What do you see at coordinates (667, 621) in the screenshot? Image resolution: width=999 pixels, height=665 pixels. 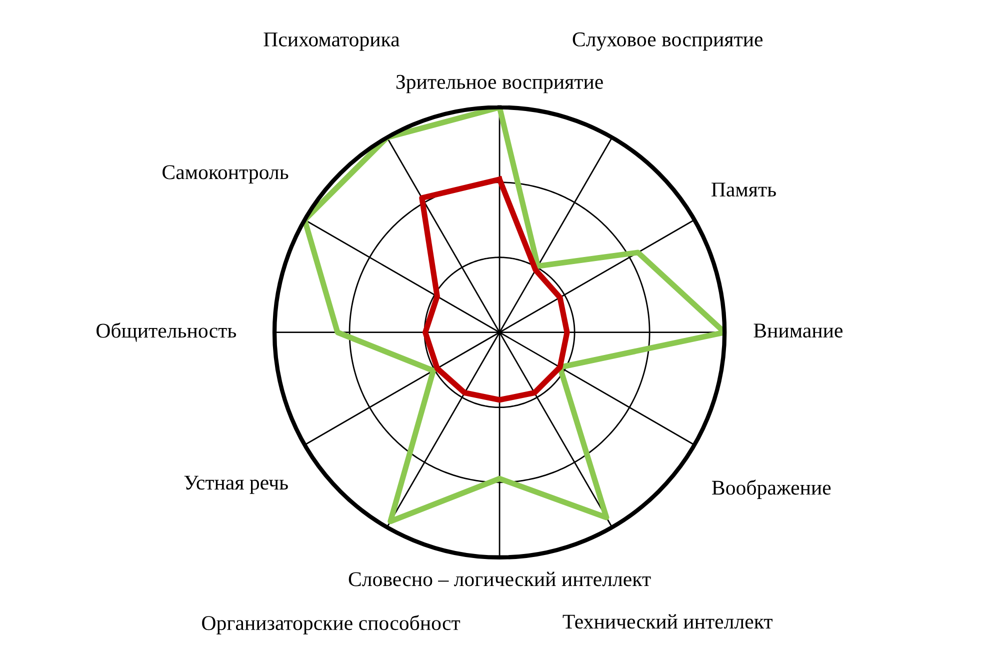 I see `spoke-label: Технический интеллект` at bounding box center [667, 621].